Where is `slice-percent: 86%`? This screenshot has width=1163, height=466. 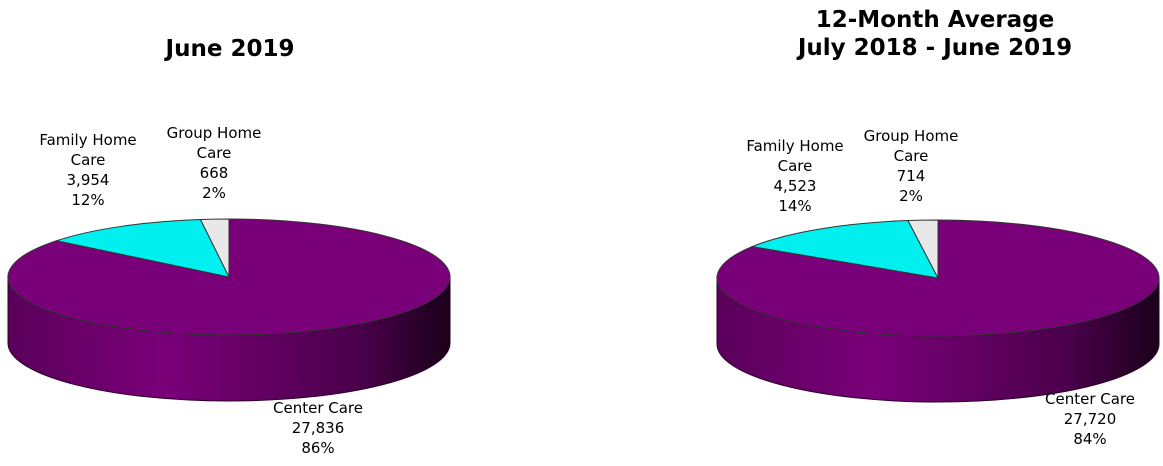 slice-percent: 86% is located at coordinates (318, 448).